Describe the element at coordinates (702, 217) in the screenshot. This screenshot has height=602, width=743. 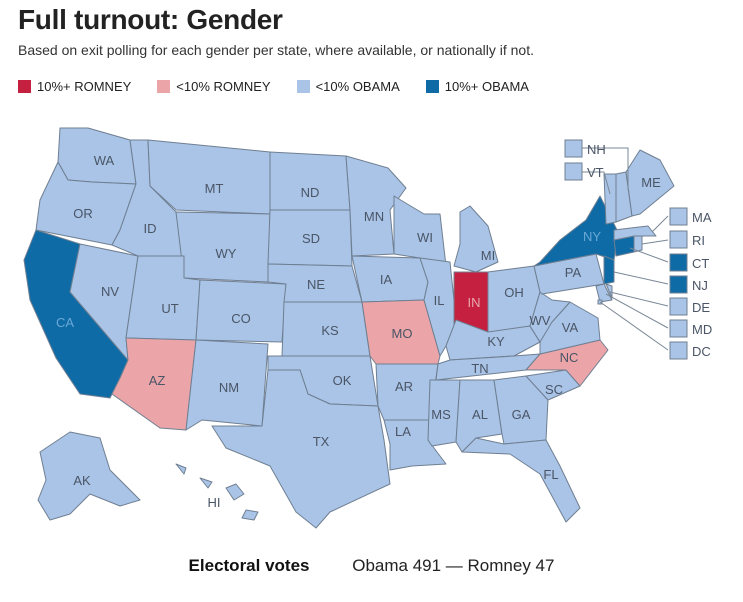
I see `state-label-ma: MA` at that location.